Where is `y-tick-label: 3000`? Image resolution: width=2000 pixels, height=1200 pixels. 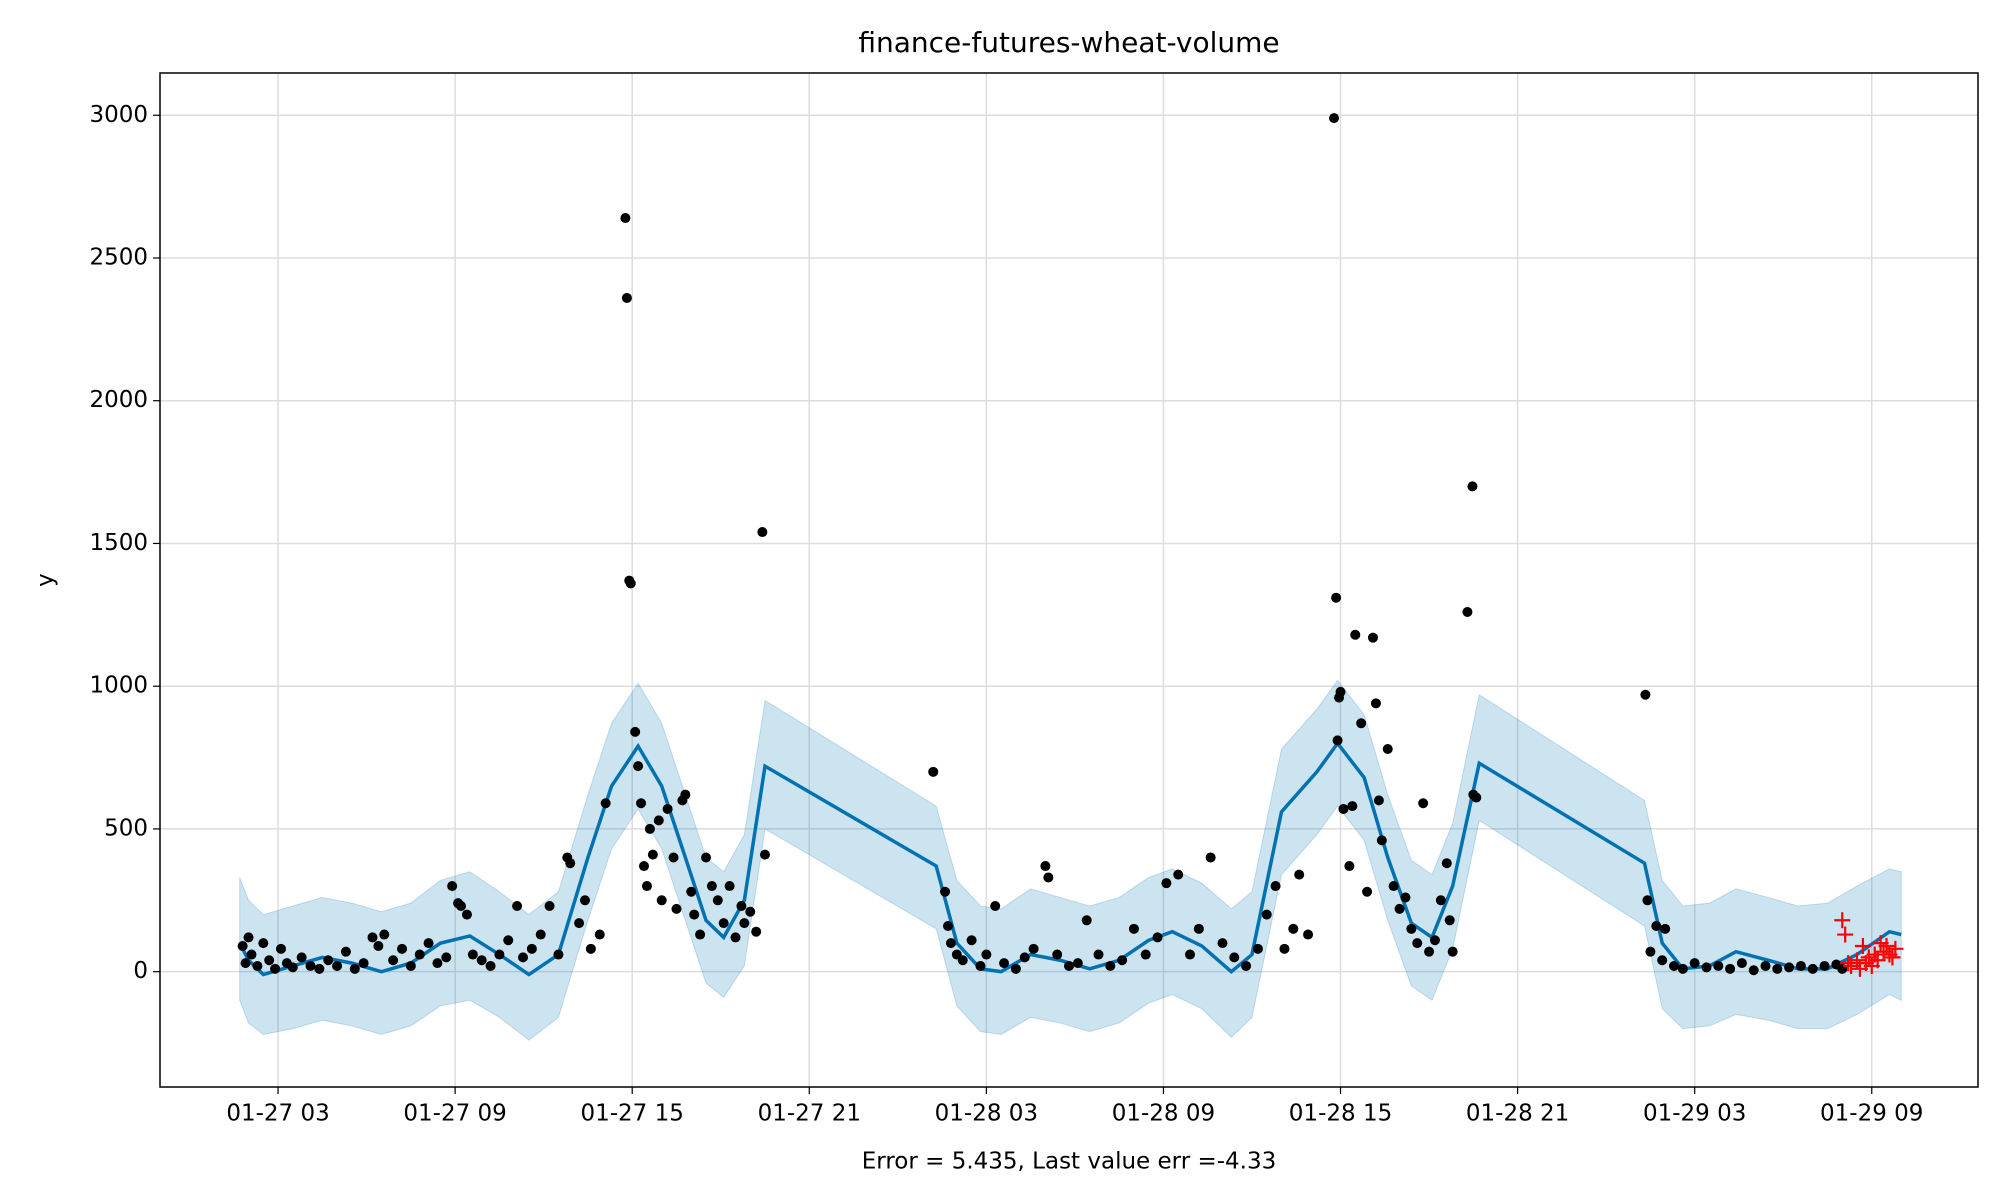 y-tick-label: 3000 is located at coordinates (118, 115).